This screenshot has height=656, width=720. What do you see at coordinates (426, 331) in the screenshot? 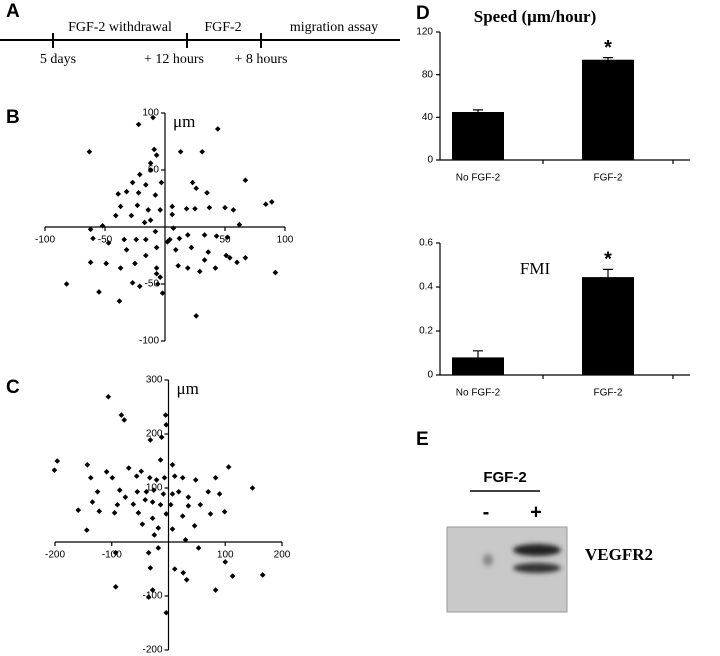
I see `y-tick-label: 0.2` at bounding box center [426, 331].